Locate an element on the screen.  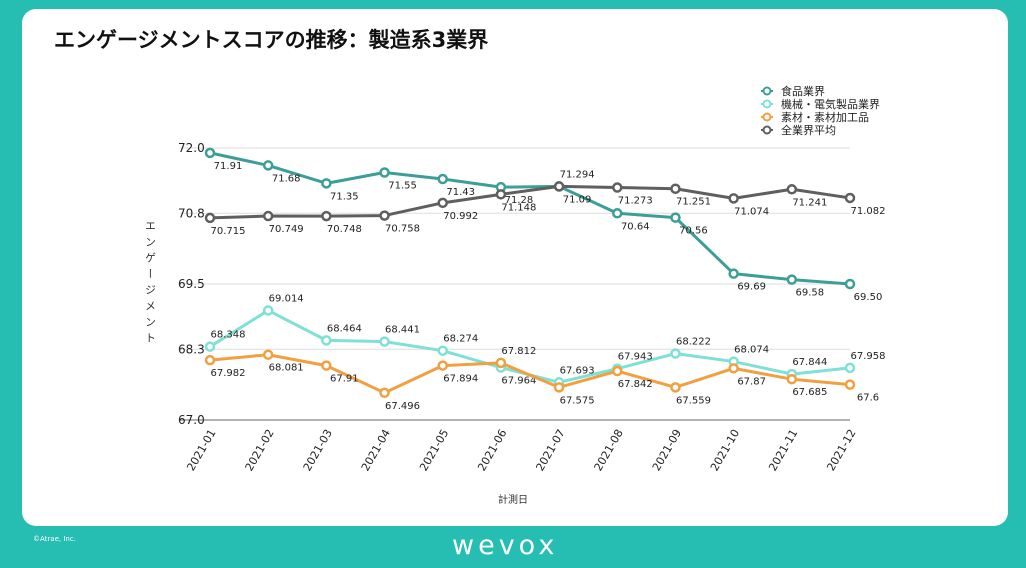
y-axis-label: エンゲージメント is located at coordinates (150, 284).